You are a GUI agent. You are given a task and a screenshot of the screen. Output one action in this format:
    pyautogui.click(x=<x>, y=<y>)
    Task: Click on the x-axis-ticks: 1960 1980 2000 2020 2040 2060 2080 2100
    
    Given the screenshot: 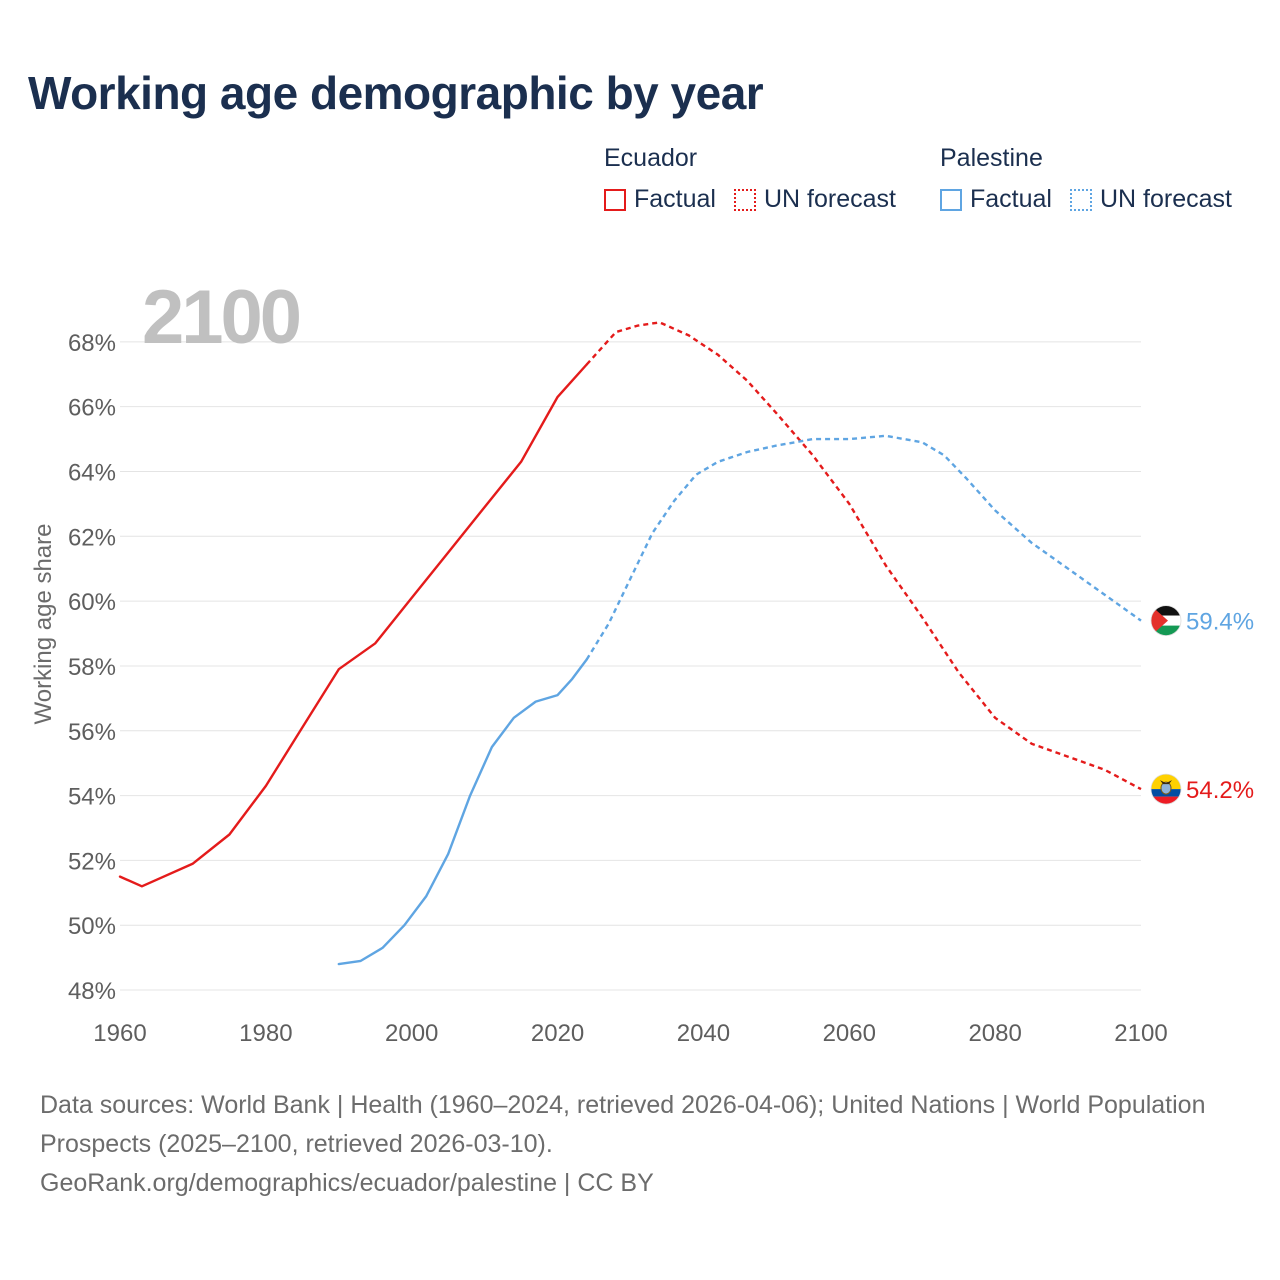 What is the action you would take?
    pyautogui.click(x=630, y=1033)
    